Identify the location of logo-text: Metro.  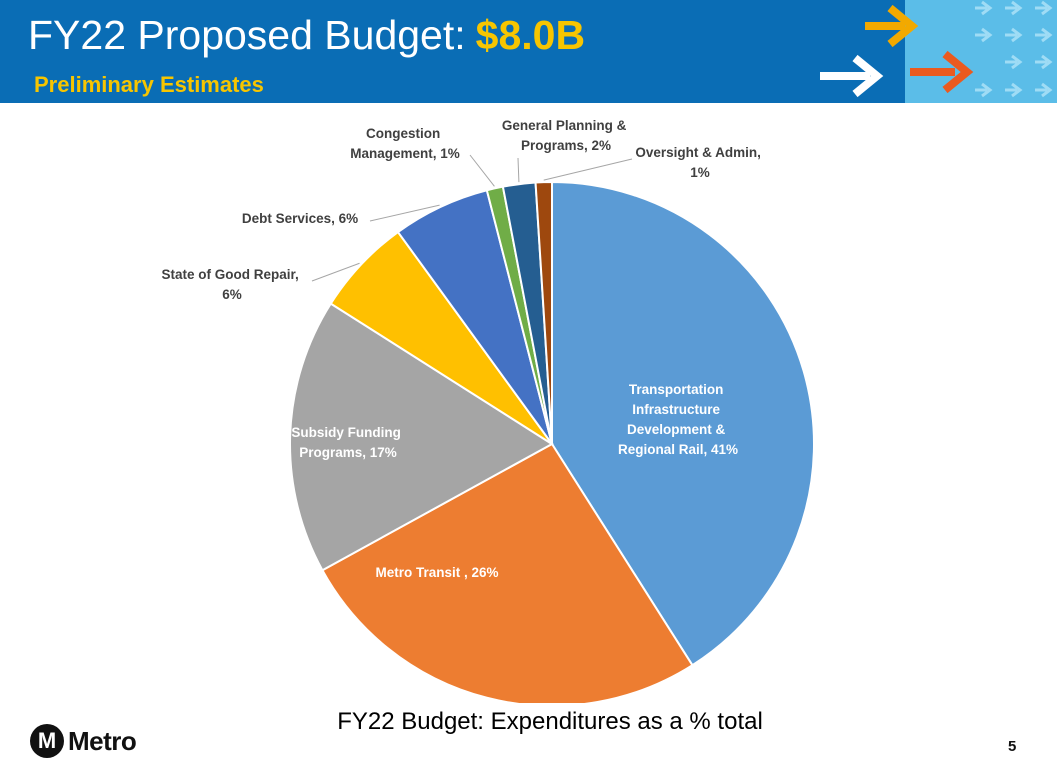
(102, 740).